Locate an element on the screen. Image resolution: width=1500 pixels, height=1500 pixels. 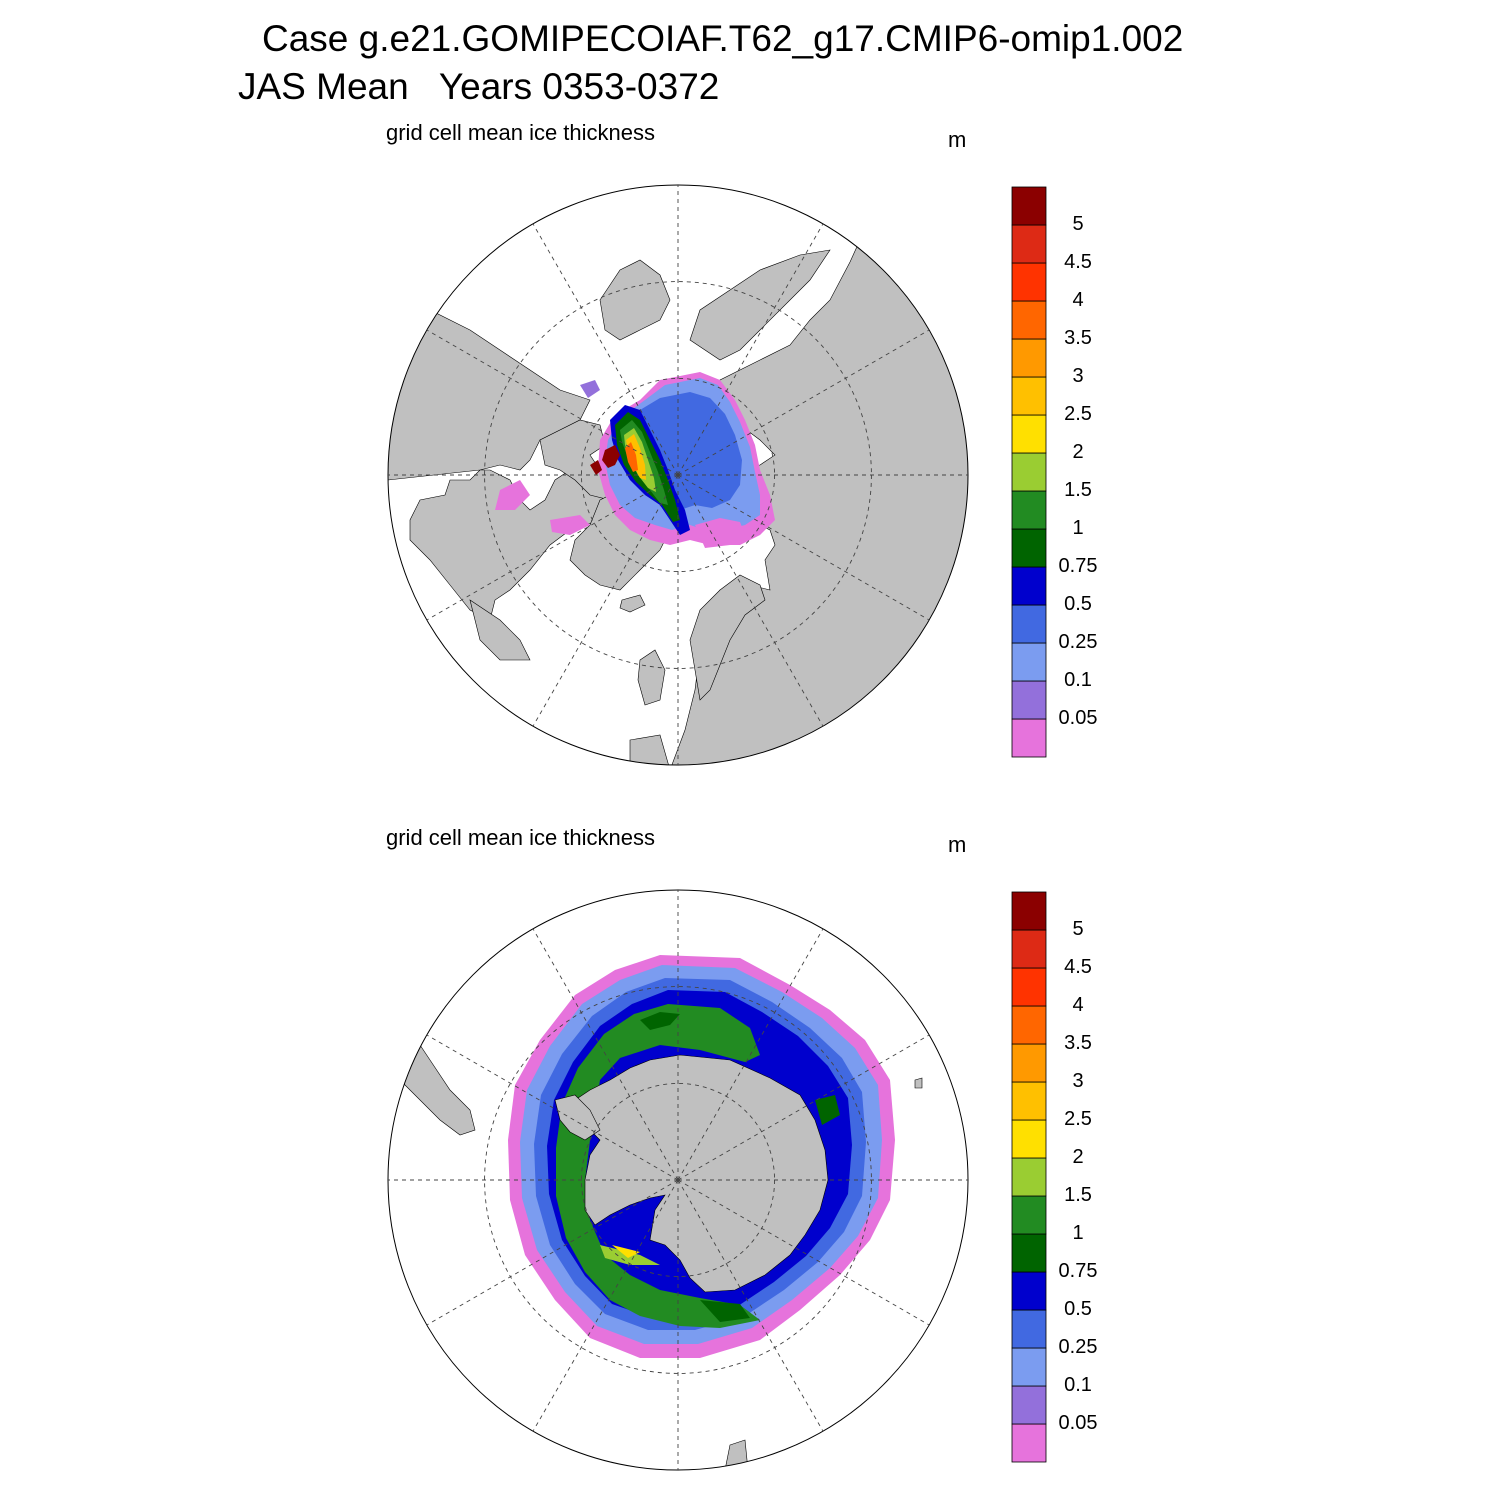
arctic-colorbar-tick-label: 4.5 is located at coordinates (1078, 262).